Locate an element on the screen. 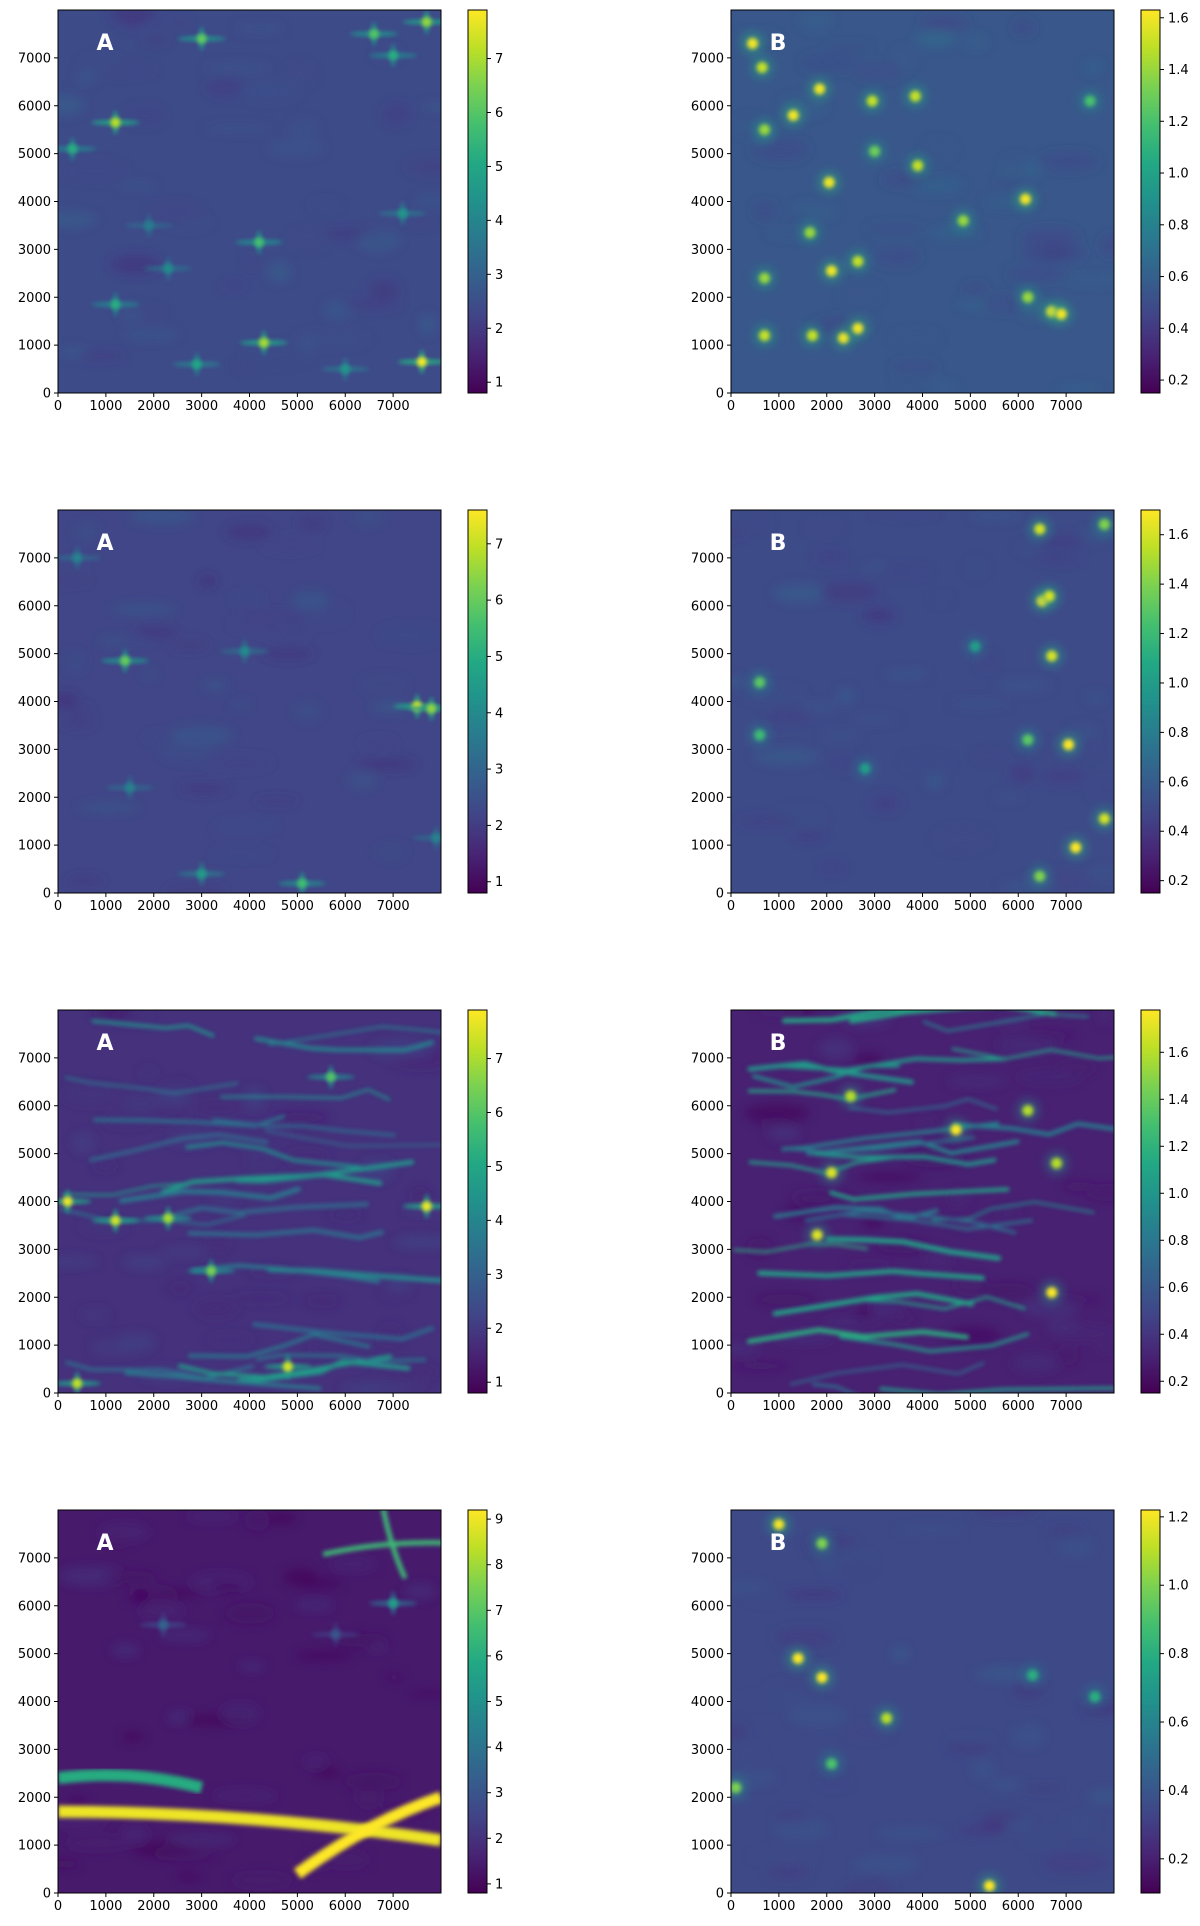 The width and height of the screenshot is (1200, 1926). colorbar-tick-label: 0.6 is located at coordinates (1178, 782).